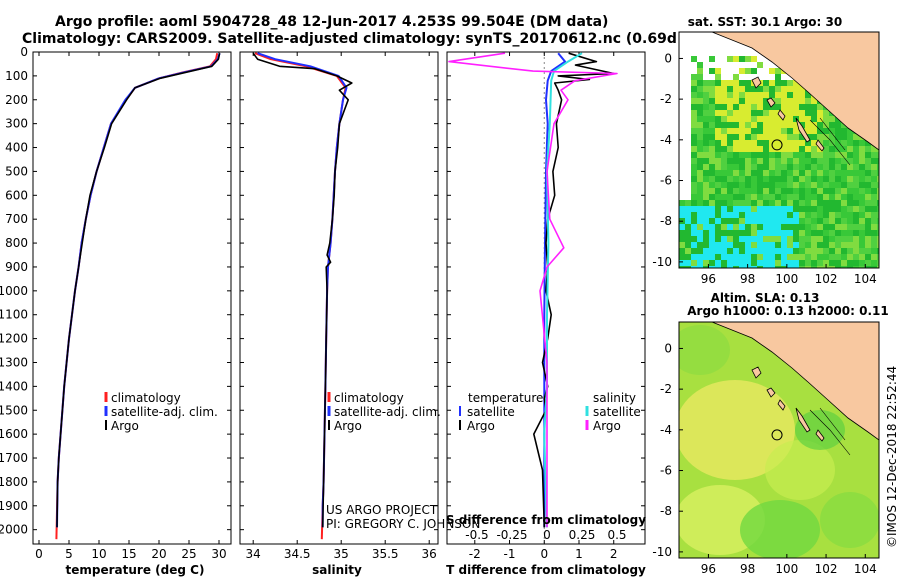 Image resolution: width=900 pixels, height=580 pixels. Describe the element at coordinates (865, 569) in the screenshot. I see `map-x-tick-label: 104` at that location.